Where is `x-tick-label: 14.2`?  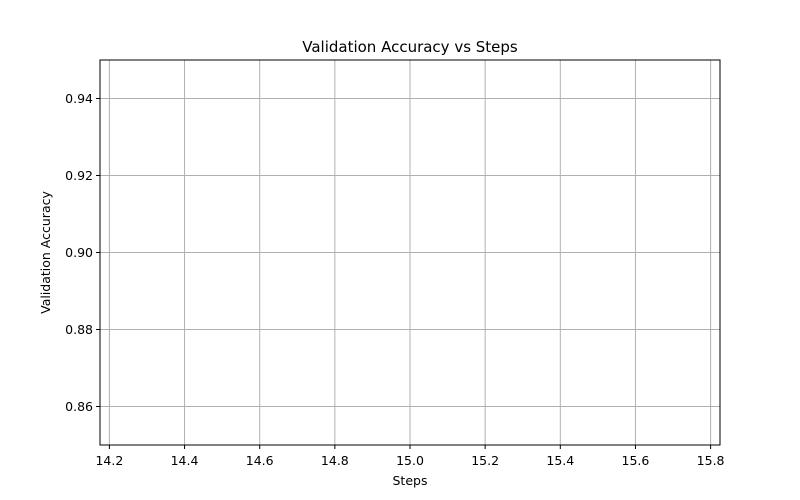 x-tick-label: 14.2 is located at coordinates (109, 460).